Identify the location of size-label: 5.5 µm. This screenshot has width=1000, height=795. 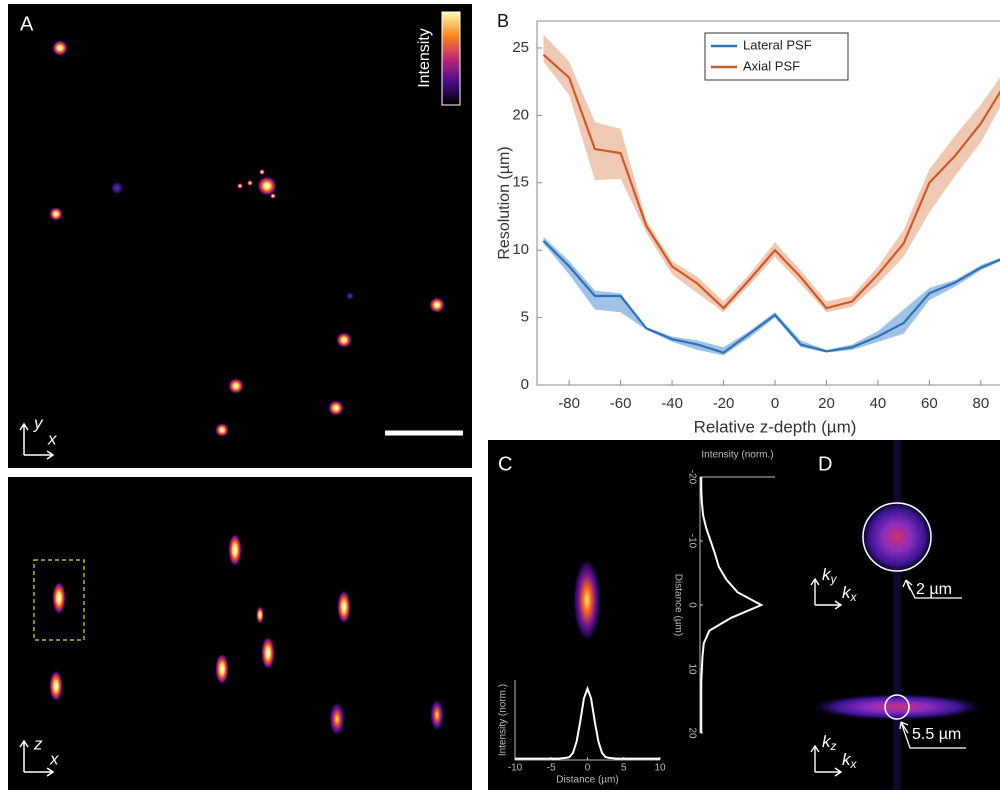
(936, 734).